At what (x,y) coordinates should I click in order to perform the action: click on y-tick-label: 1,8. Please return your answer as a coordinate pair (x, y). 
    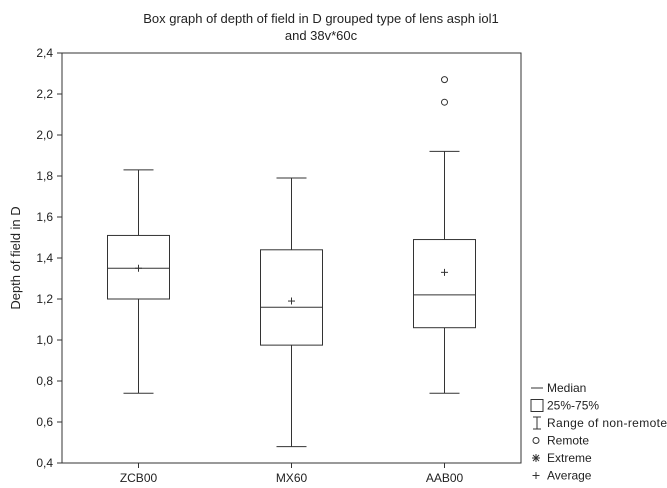
    Looking at the image, I should click on (44, 176).